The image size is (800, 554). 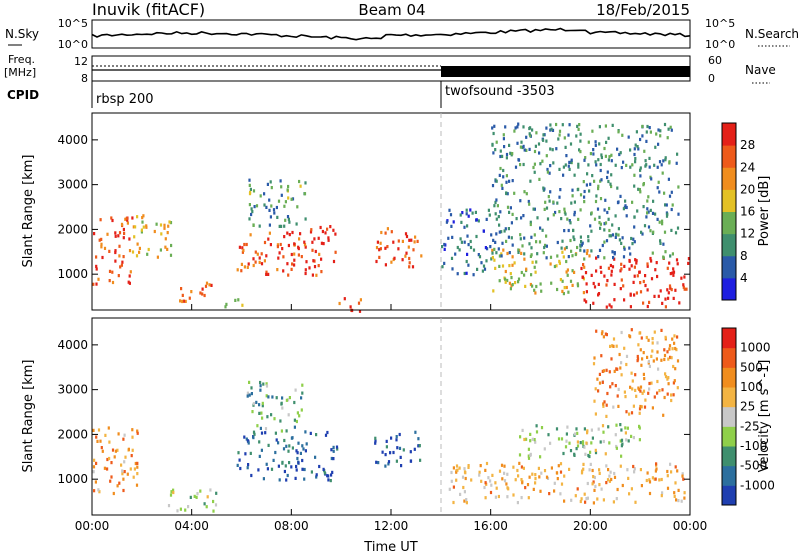 I want to click on velocity-xtick-label: 20:00, so click(x=590, y=526).